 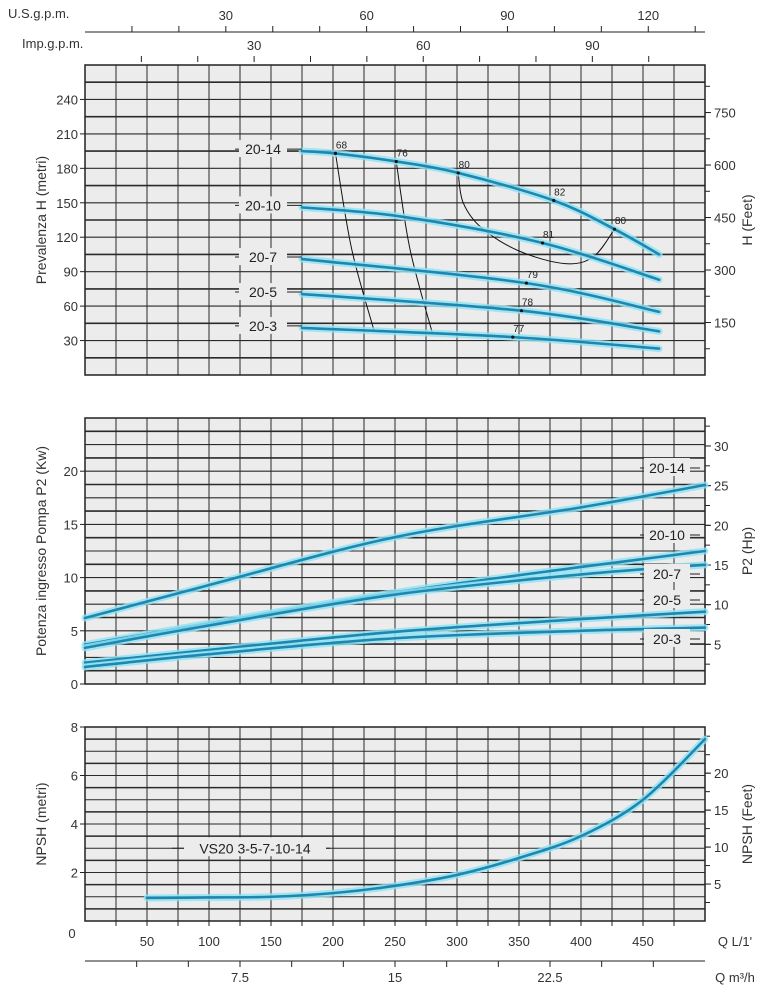 What do you see at coordinates (549, 977) in the screenshot?
I see `m3h-tick-label: 22.5` at bounding box center [549, 977].